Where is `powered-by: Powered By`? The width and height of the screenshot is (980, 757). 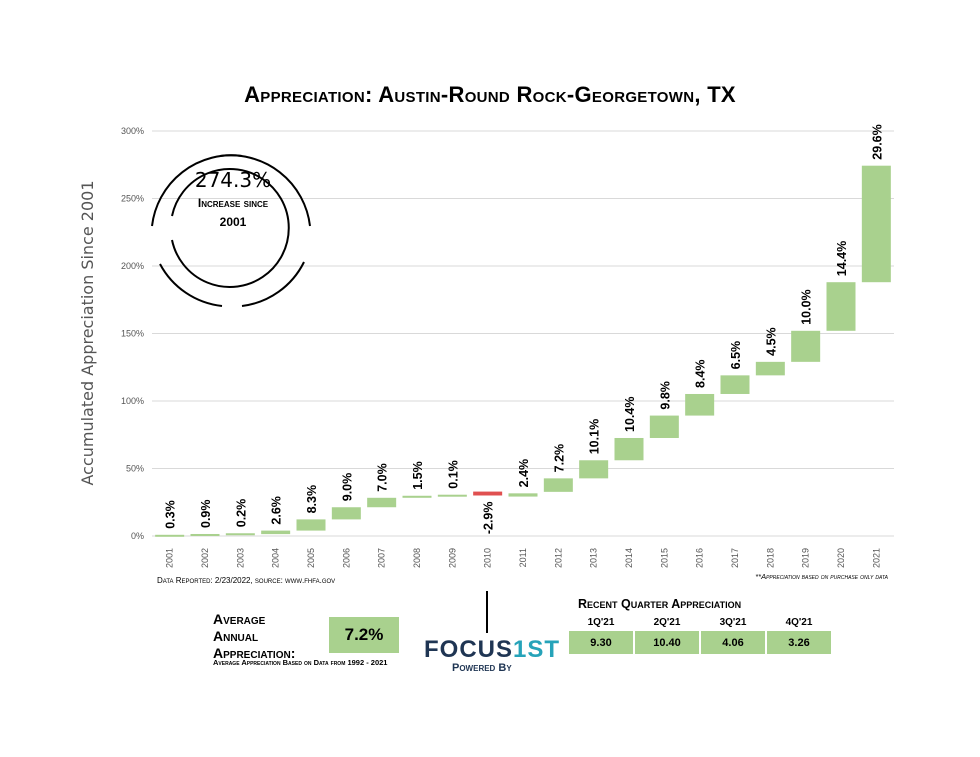
powered-by: Powered By is located at coordinates (482, 668).